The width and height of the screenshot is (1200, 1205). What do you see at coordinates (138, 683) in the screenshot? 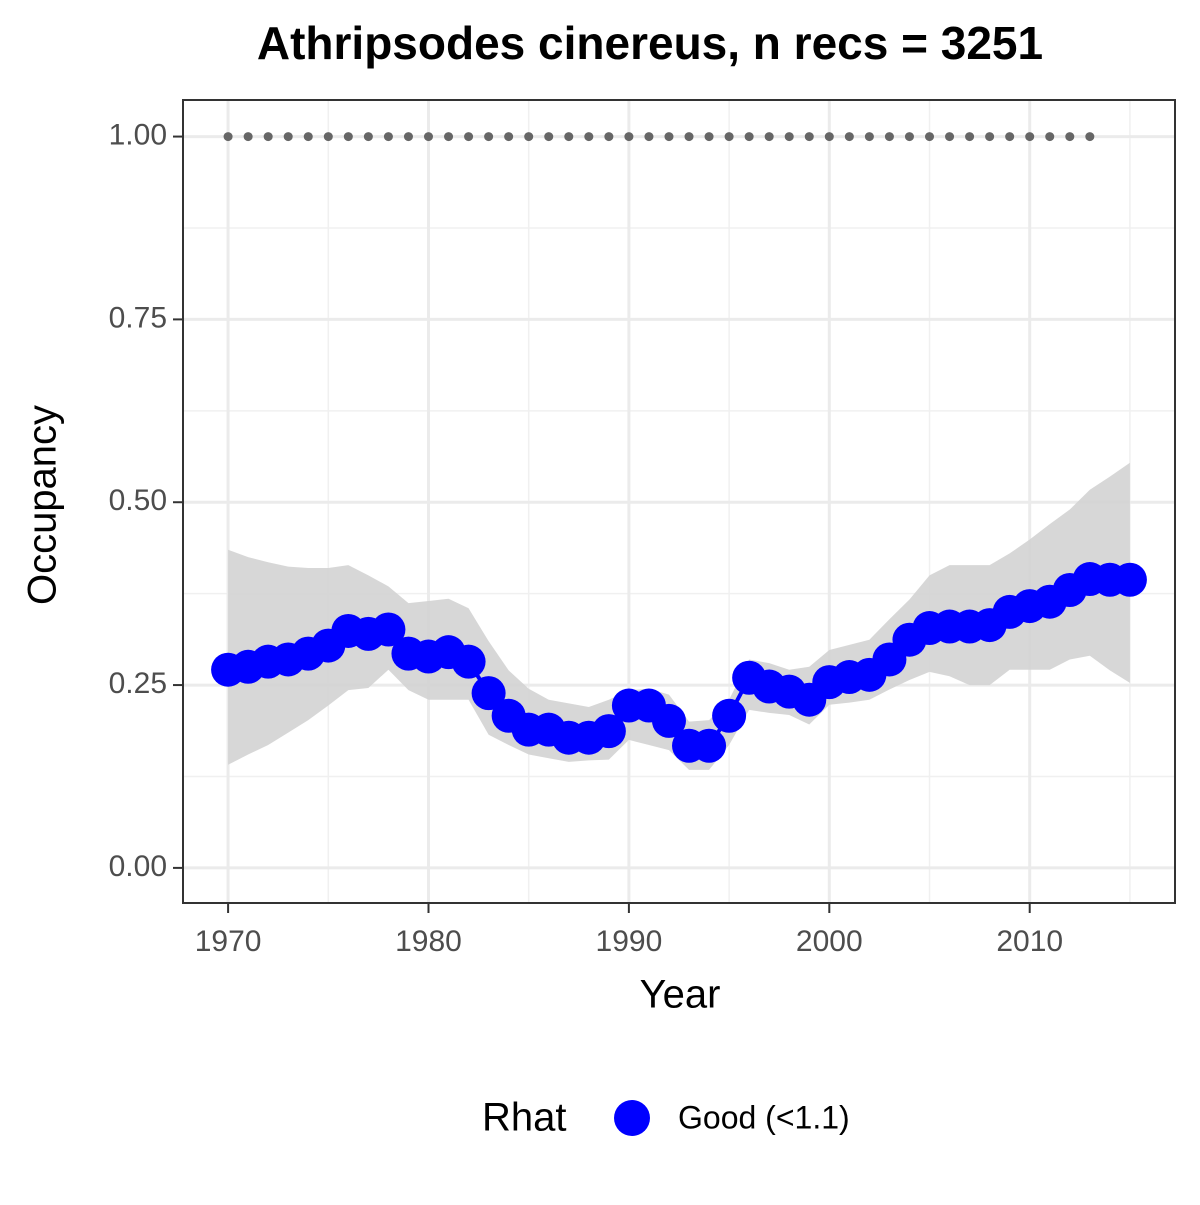
I see `y-tick-label: 0.25` at bounding box center [138, 683].